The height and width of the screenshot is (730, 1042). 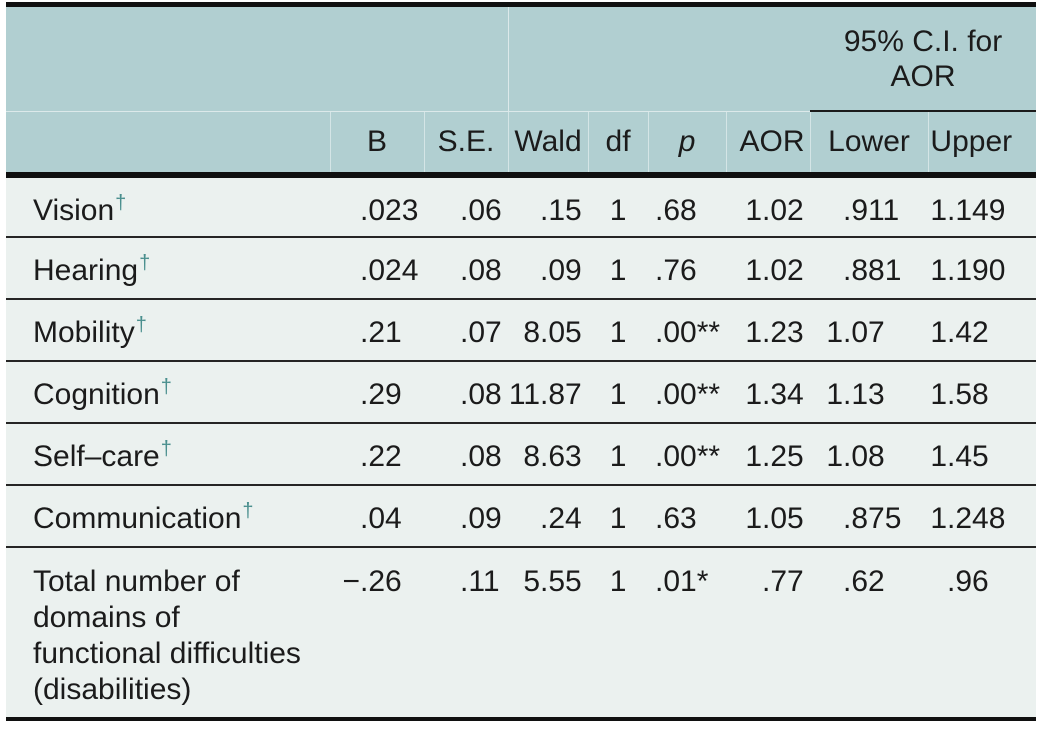 What do you see at coordinates (968, 456) in the screenshot?
I see `frac-part: .45` at bounding box center [968, 456].